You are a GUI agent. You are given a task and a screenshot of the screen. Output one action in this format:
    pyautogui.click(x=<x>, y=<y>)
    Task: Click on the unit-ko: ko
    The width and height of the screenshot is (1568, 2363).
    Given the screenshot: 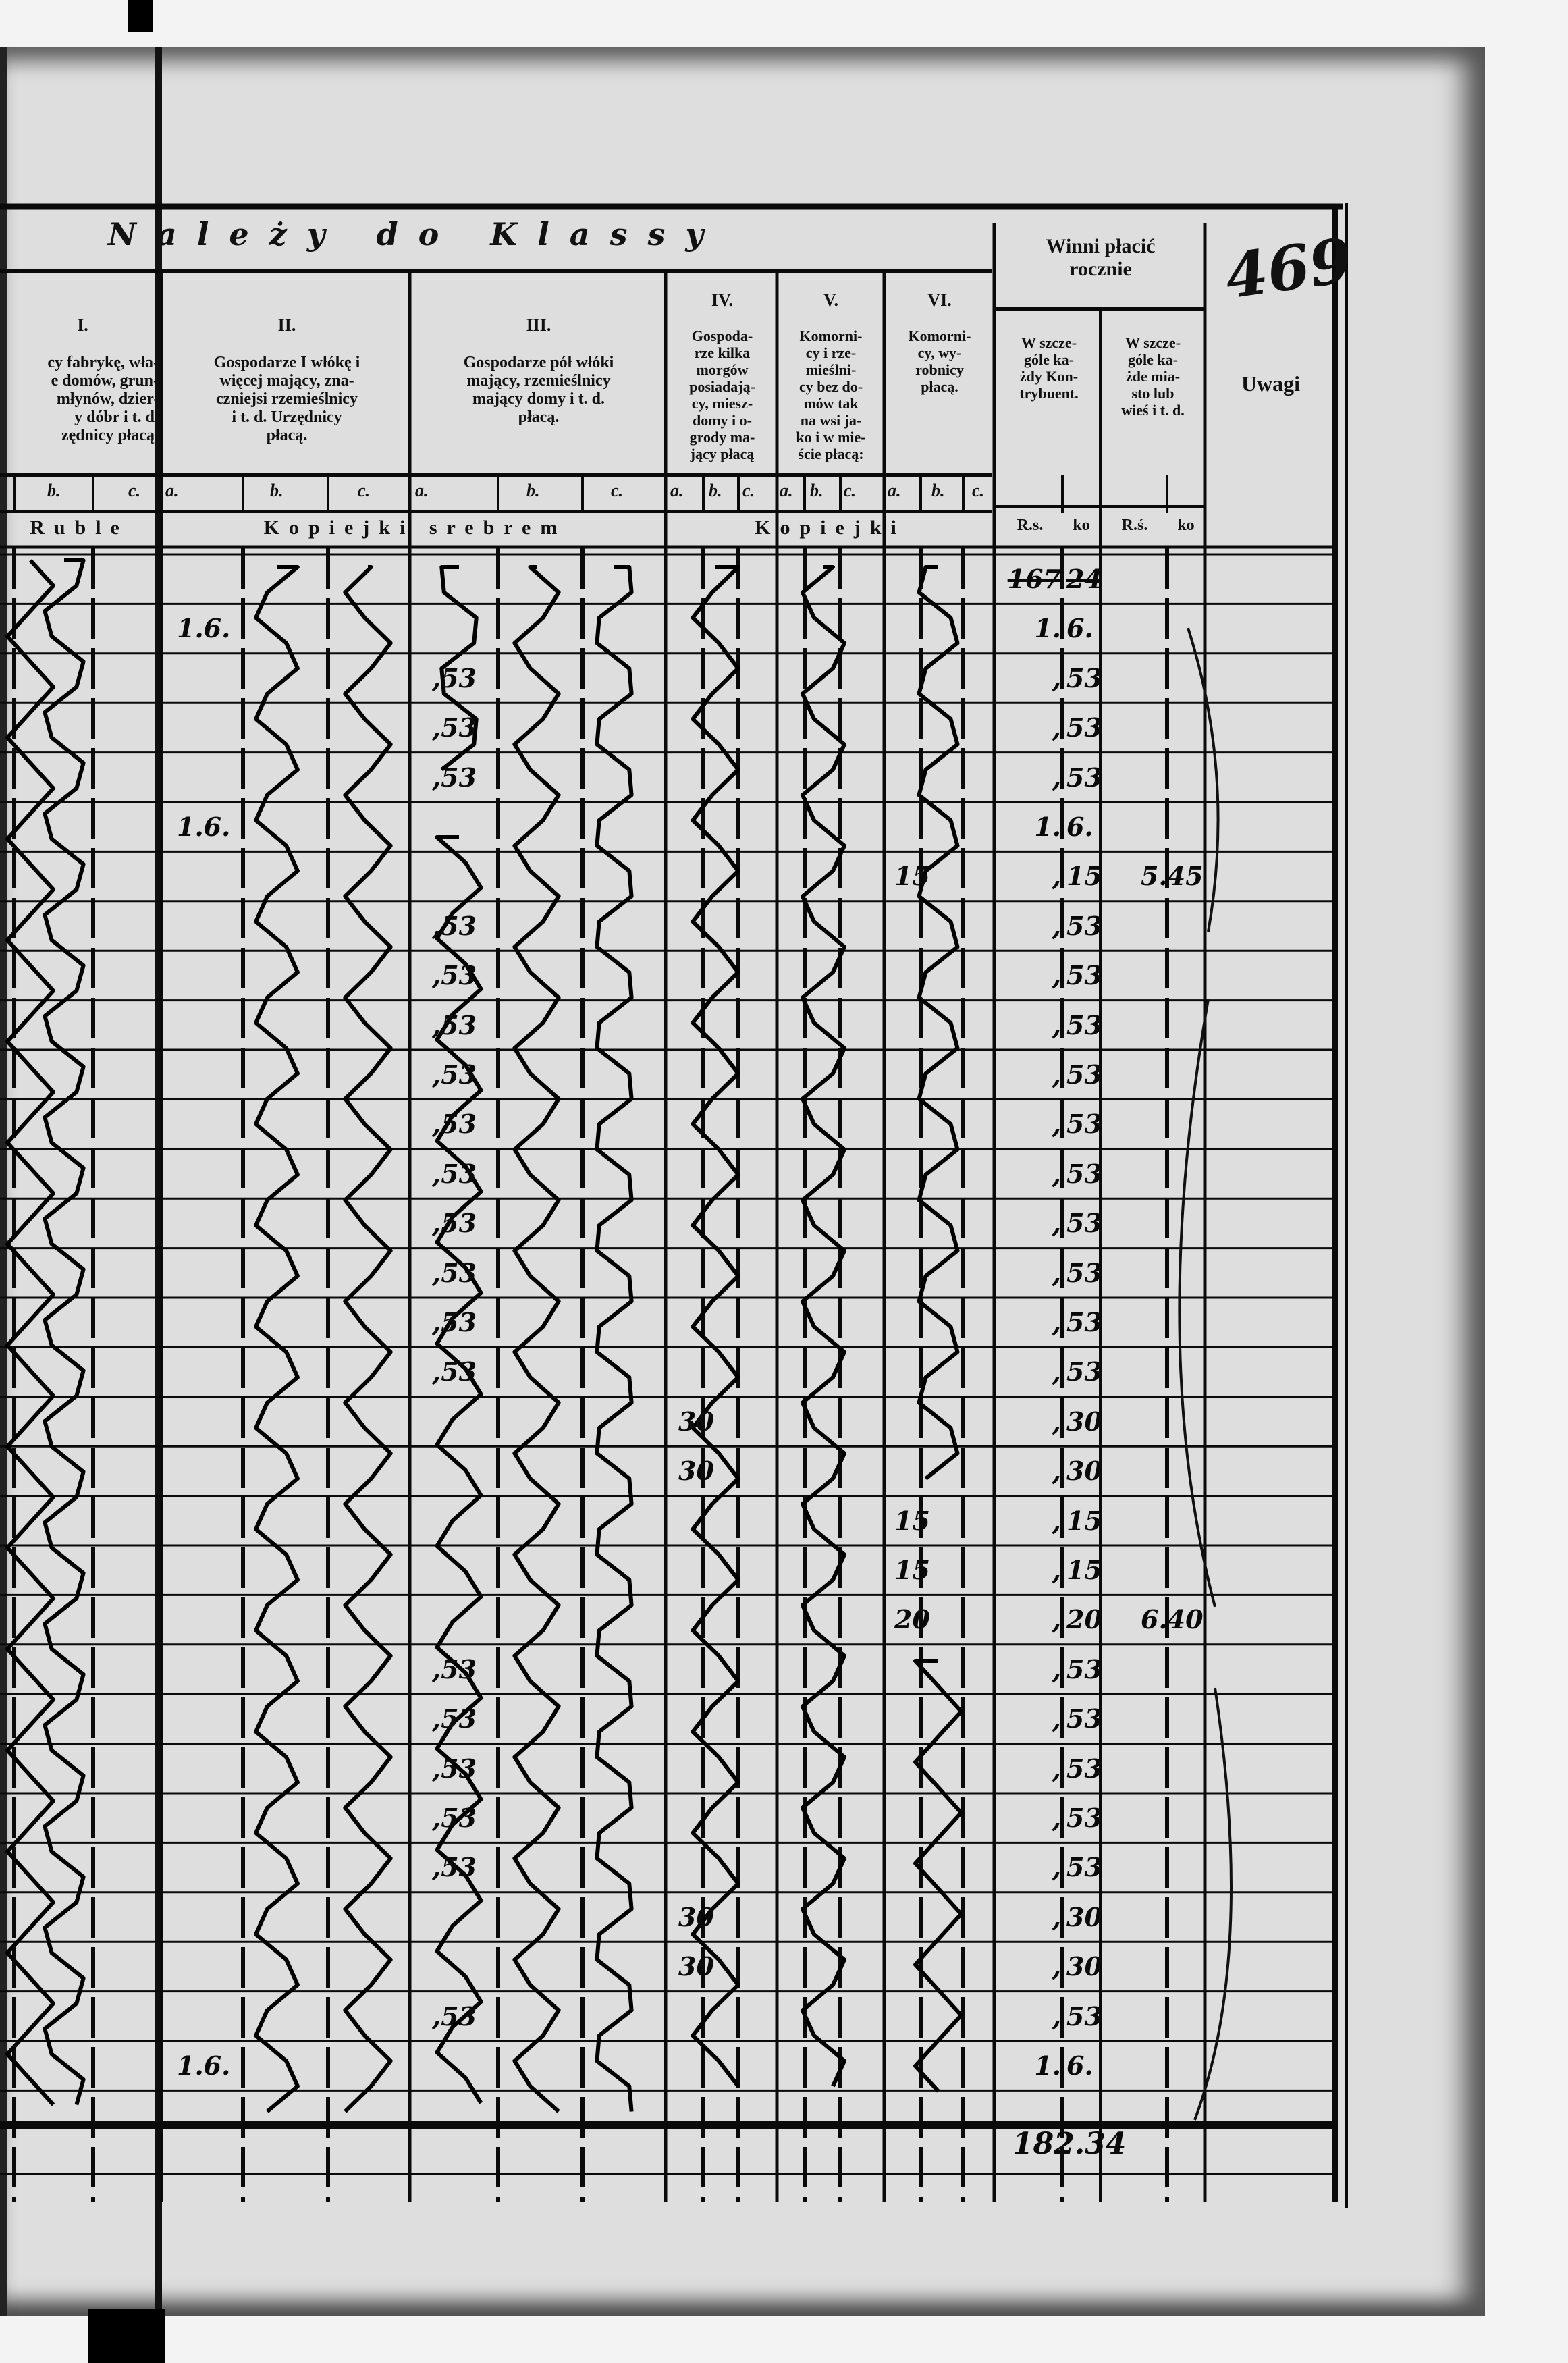 What is the action you would take?
    pyautogui.click(x=1081, y=525)
    